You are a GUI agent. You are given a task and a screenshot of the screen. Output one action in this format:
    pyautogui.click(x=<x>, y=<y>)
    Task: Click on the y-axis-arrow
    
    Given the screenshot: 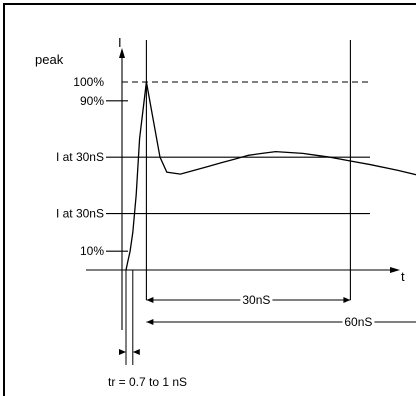 What is the action you would take?
    pyautogui.click(x=122, y=53)
    